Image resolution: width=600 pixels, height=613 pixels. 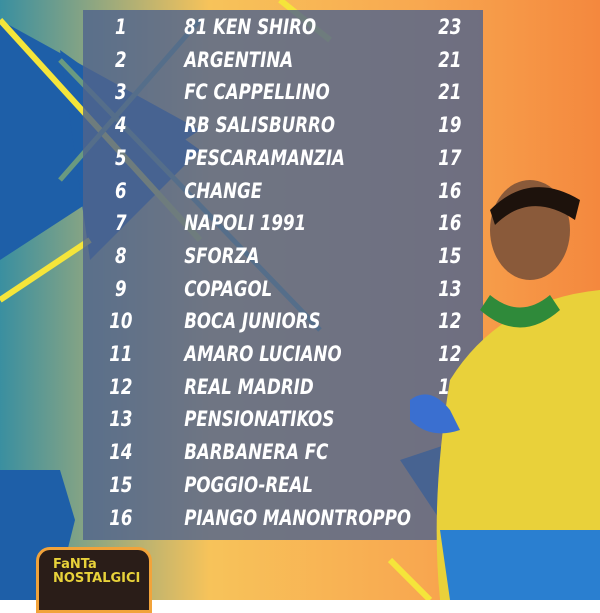 I want to click on position: 9, so click(x=121, y=288).